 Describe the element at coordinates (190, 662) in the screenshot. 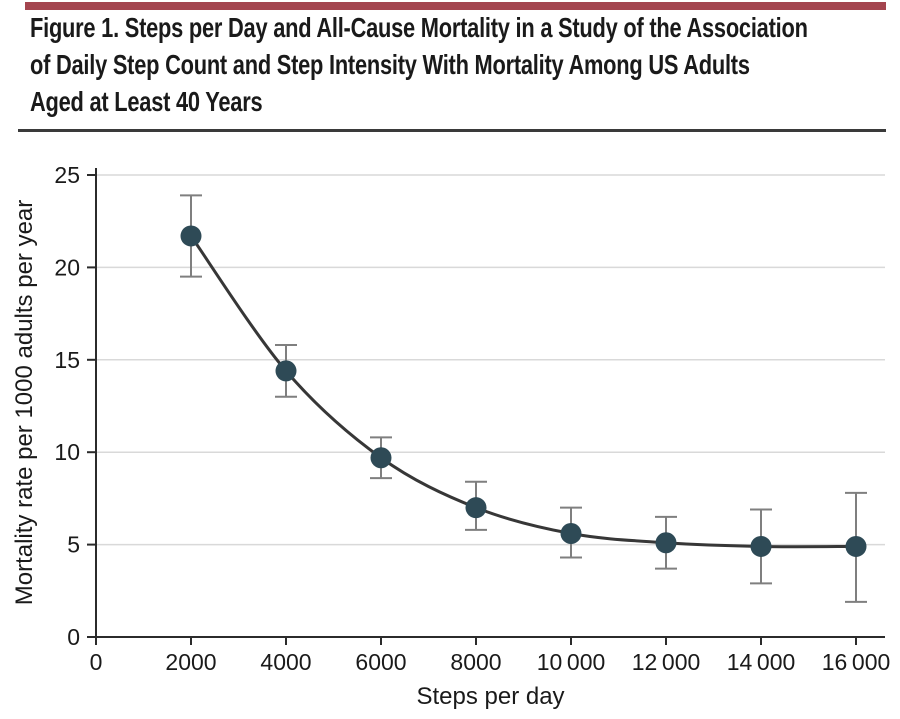

I see `x-tick-label: 2000` at that location.